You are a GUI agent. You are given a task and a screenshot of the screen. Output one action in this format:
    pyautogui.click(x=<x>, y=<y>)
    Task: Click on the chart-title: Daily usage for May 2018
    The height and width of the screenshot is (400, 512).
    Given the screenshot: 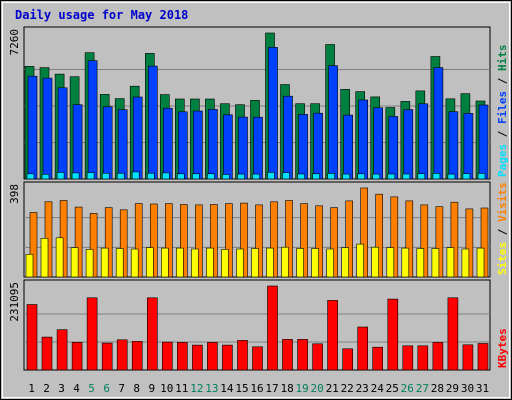 What is the action you would take?
    pyautogui.click(x=101, y=15)
    